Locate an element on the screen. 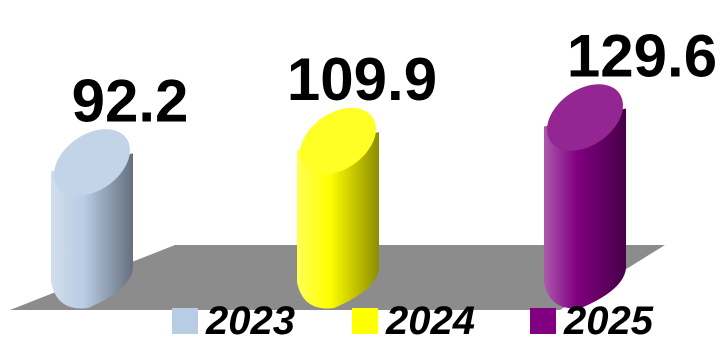 The width and height of the screenshot is (720, 340). legend: 2023 2024 2025 is located at coordinates (413, 319).